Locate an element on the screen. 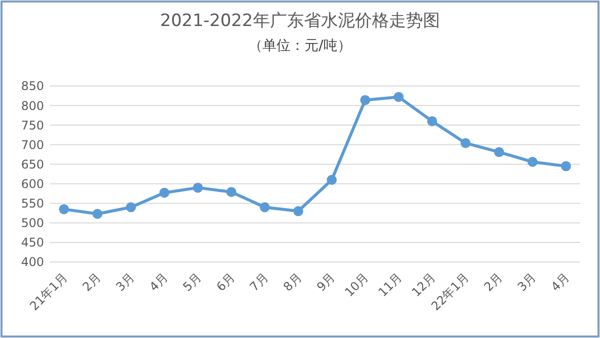 This screenshot has width=600, height=338. y-tick-label: 500 is located at coordinates (32, 223).